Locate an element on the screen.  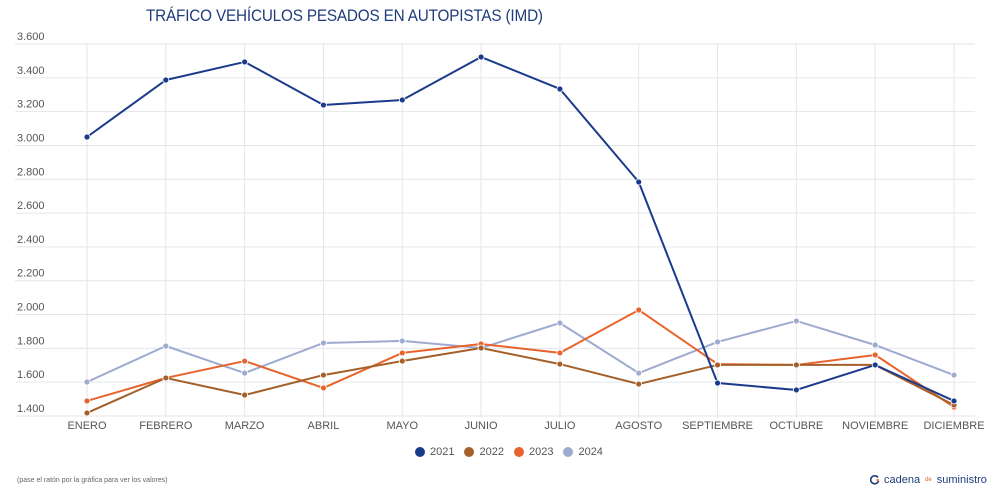
legend-label: 2022 is located at coordinates (491, 452).